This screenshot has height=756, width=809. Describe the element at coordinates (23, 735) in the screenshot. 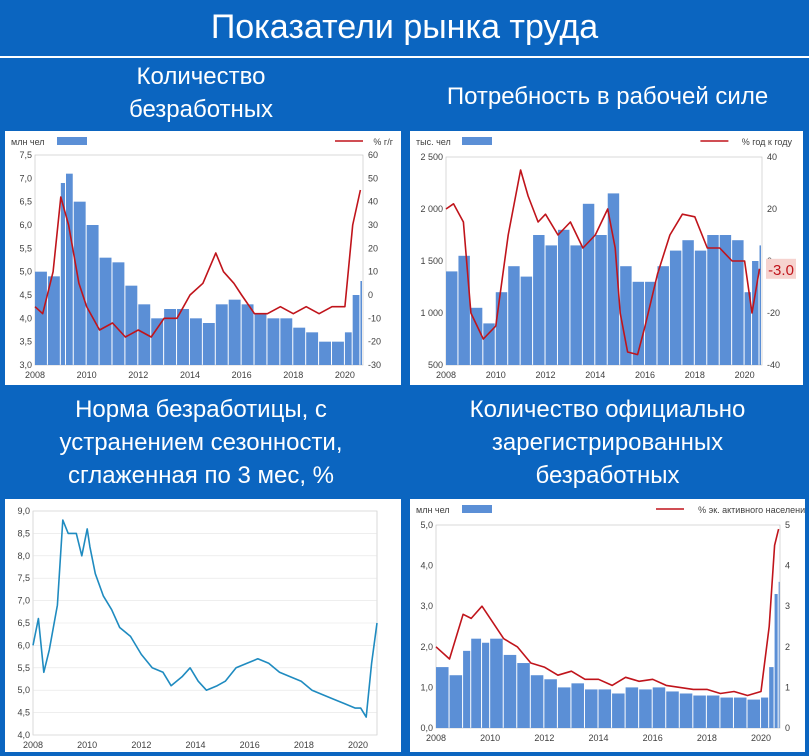

I see `y-tick-label-left: 4,0` at that location.